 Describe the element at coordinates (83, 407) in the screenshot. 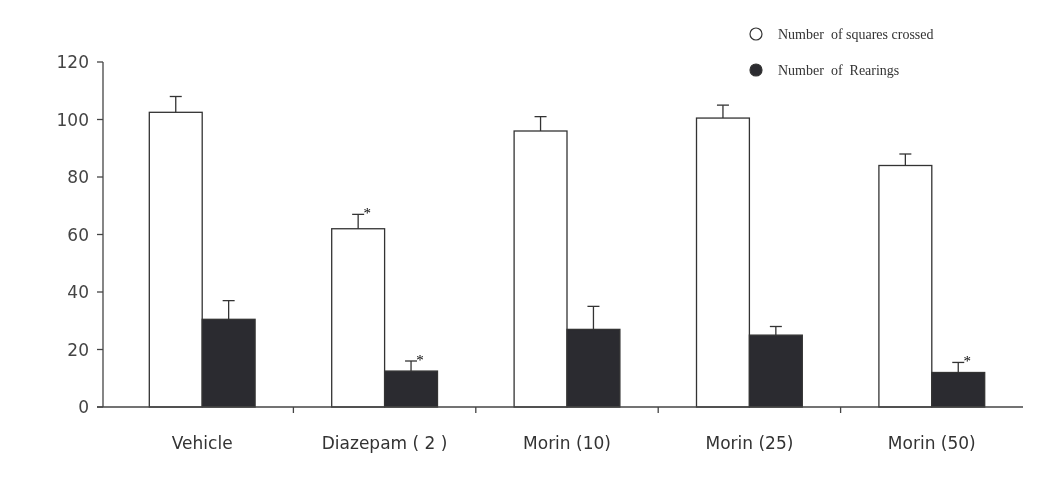

I see `y-tick-label: 0` at that location.